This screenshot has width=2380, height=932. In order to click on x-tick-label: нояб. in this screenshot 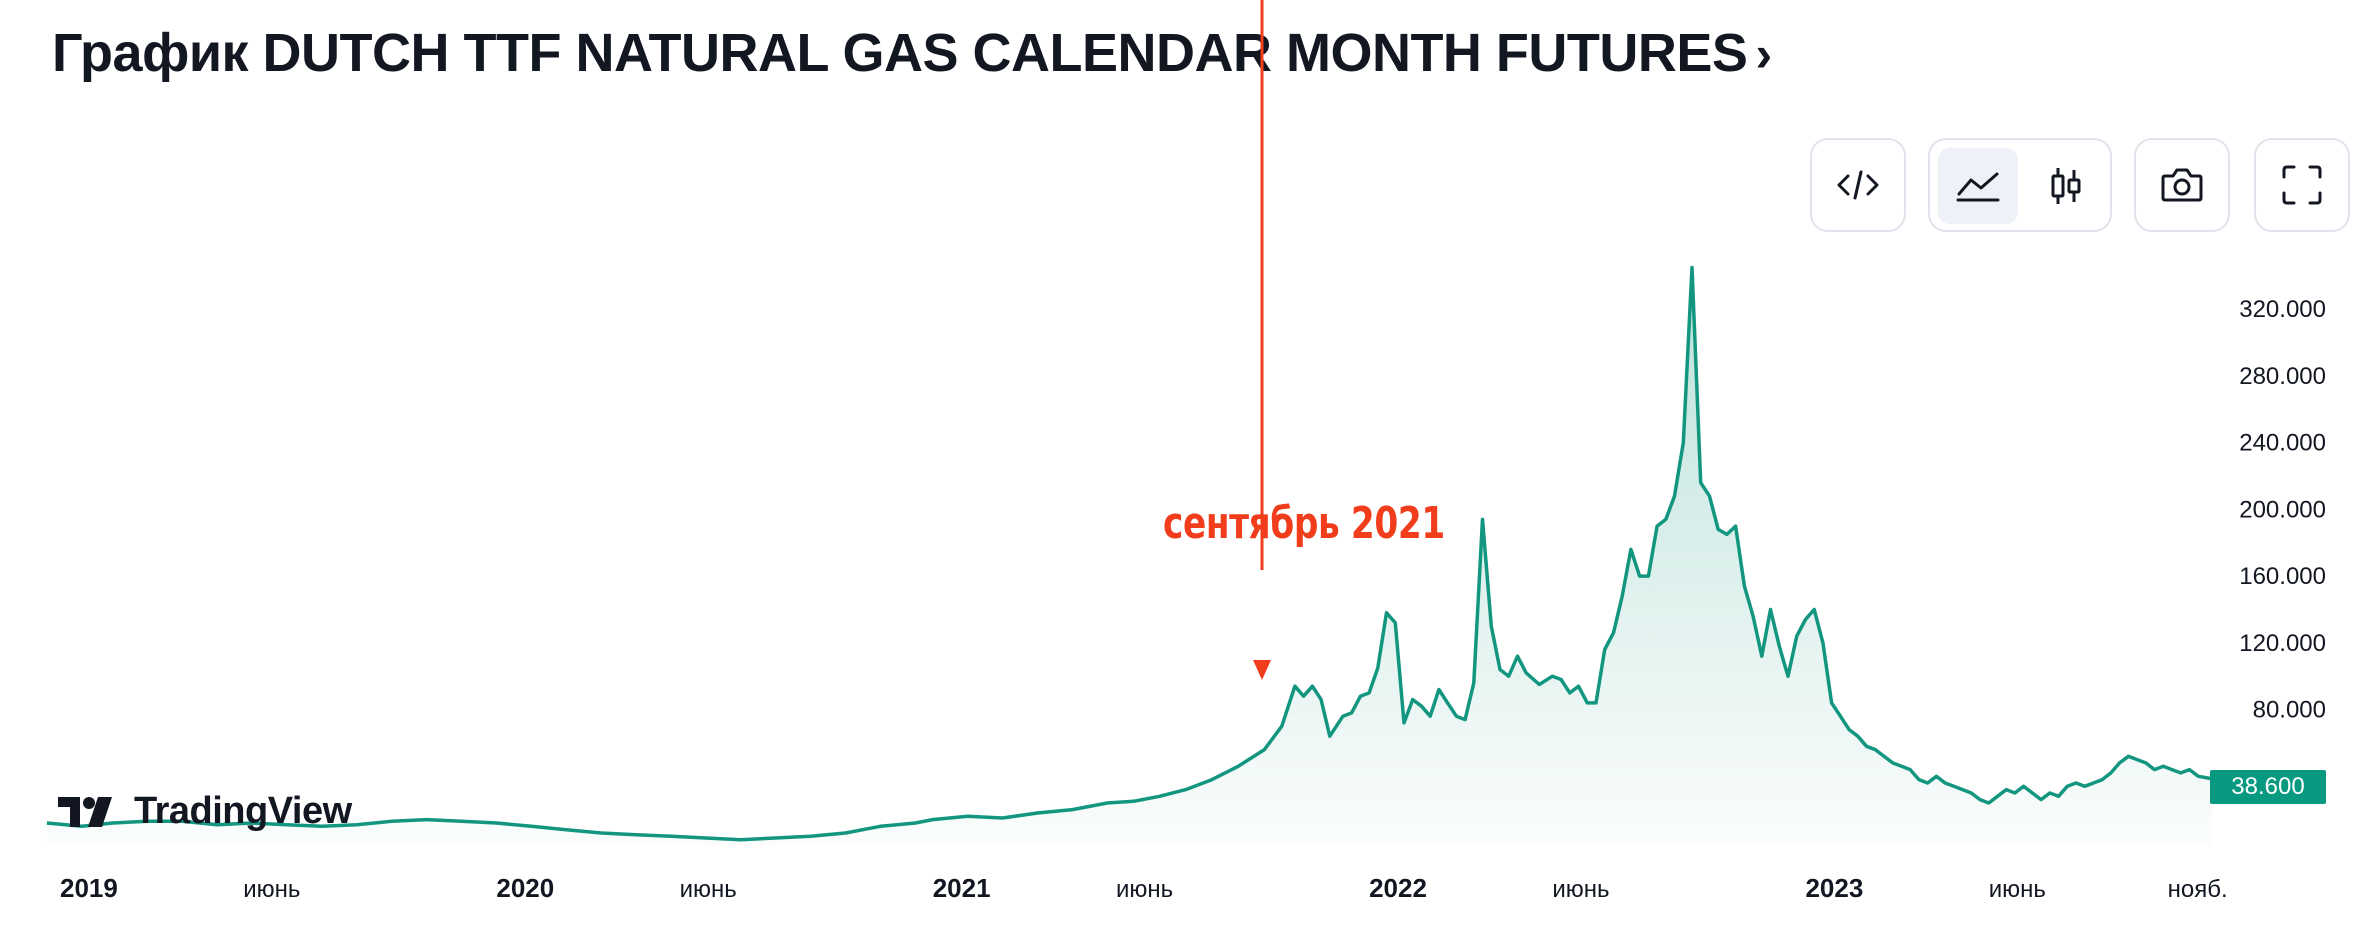, I will do `click(2198, 889)`.